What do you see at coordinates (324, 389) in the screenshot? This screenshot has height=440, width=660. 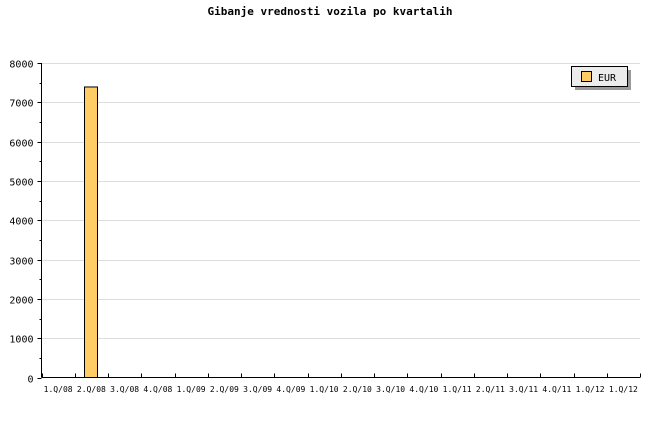 I see `x-tick-label: 1.Q/10` at bounding box center [324, 389].